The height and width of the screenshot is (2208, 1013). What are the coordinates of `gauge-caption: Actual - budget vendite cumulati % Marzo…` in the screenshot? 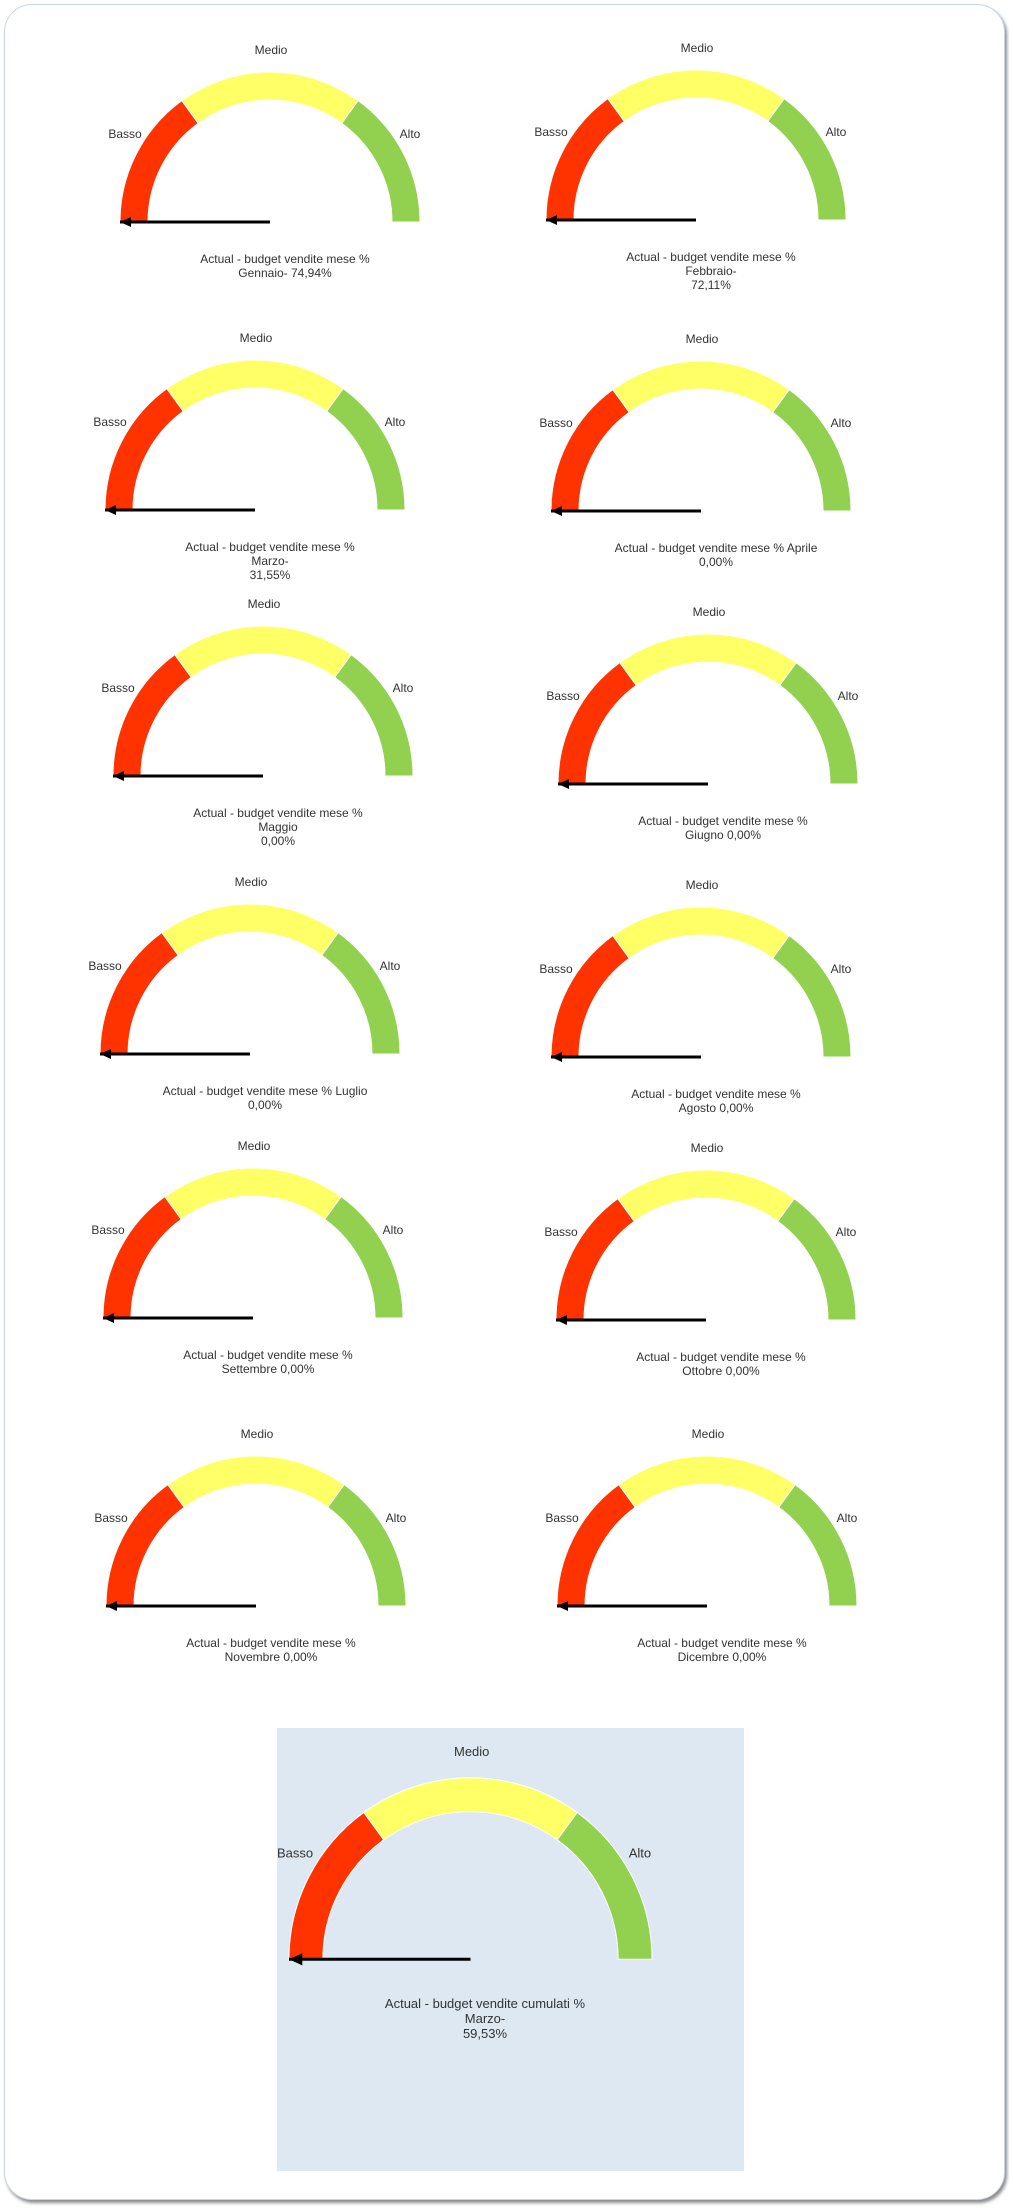 It's located at (485, 2018).